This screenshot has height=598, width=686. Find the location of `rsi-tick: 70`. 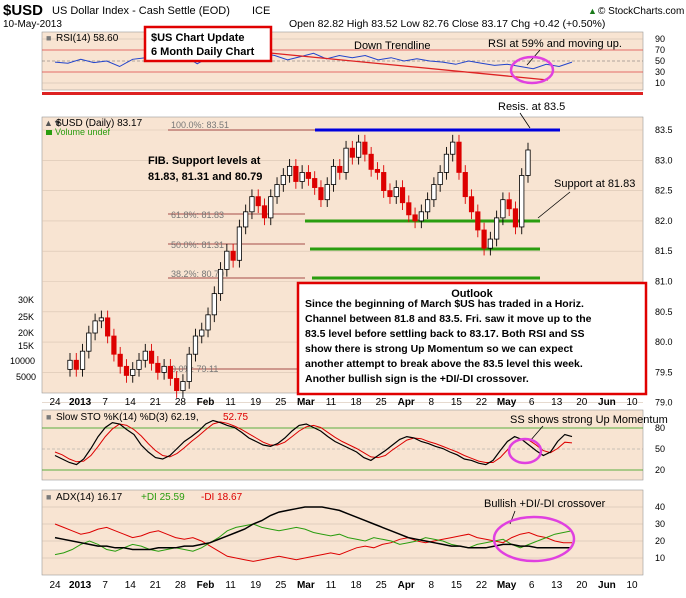

rsi-tick: 70 is located at coordinates (660, 50).